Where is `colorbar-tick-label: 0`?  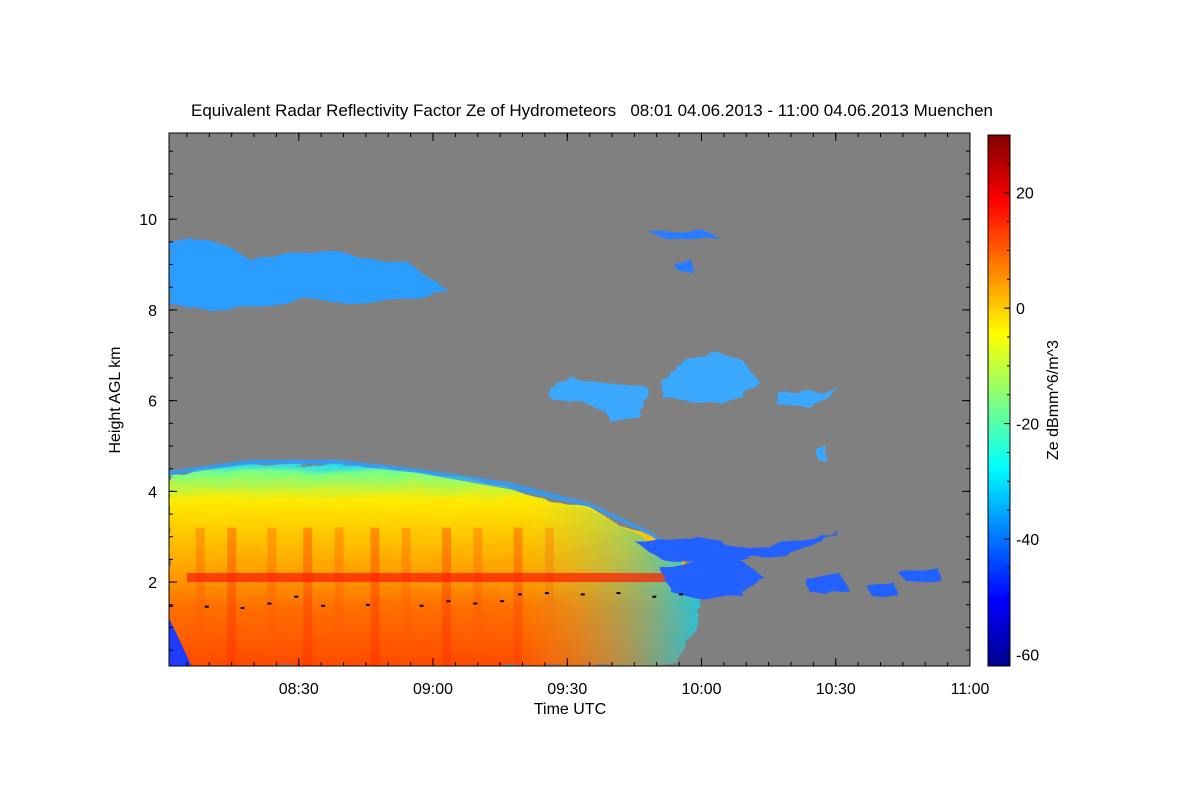 colorbar-tick-label: 0 is located at coordinates (1020, 309).